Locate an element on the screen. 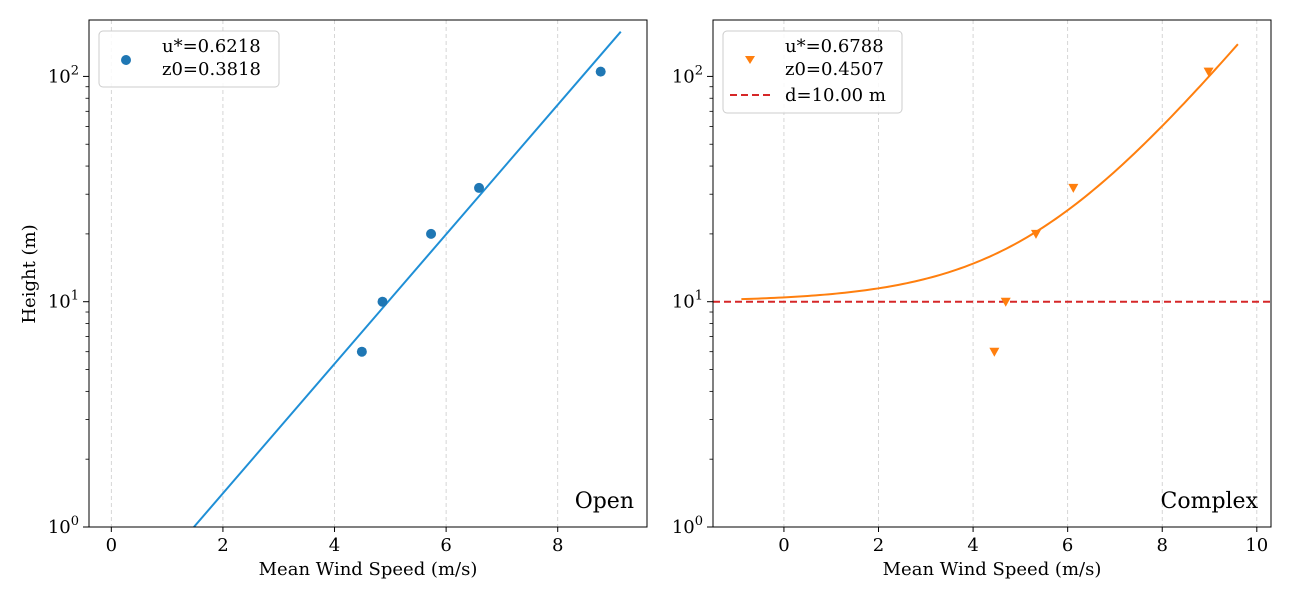 The width and height of the screenshot is (1300, 600). legend: u*=0.6788 z0=0.4507 d=10.00 m is located at coordinates (812, 72).